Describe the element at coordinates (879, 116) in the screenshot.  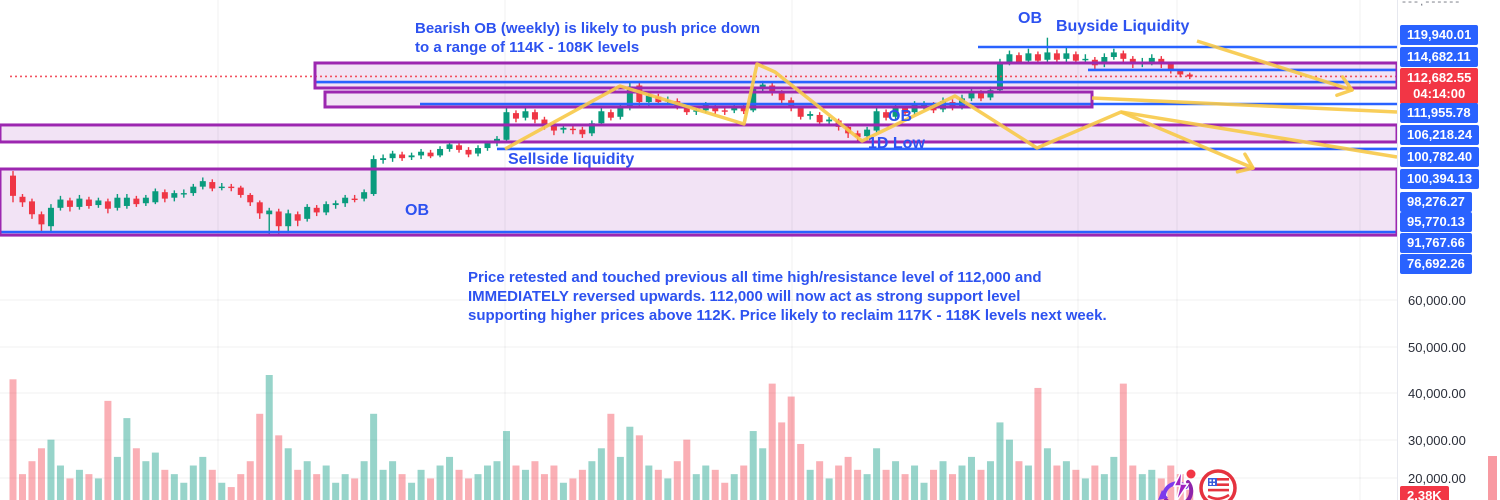
I see `price-path-arrow` at that location.